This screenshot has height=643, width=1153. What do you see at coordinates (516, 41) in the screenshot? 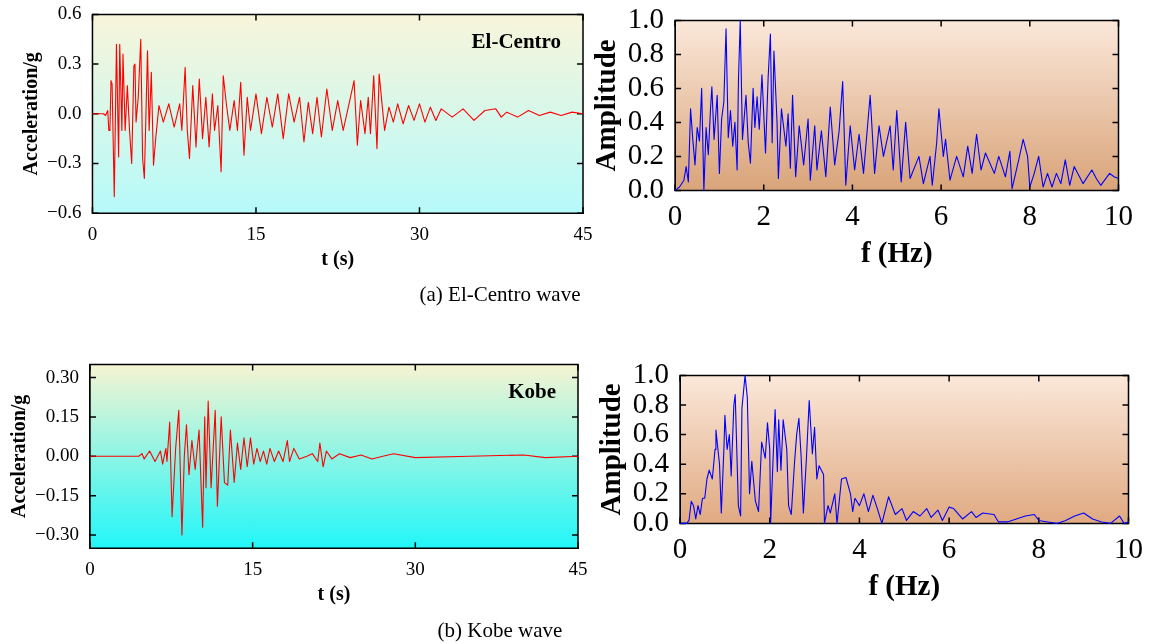
I see `annotation: El-Centro` at bounding box center [516, 41].